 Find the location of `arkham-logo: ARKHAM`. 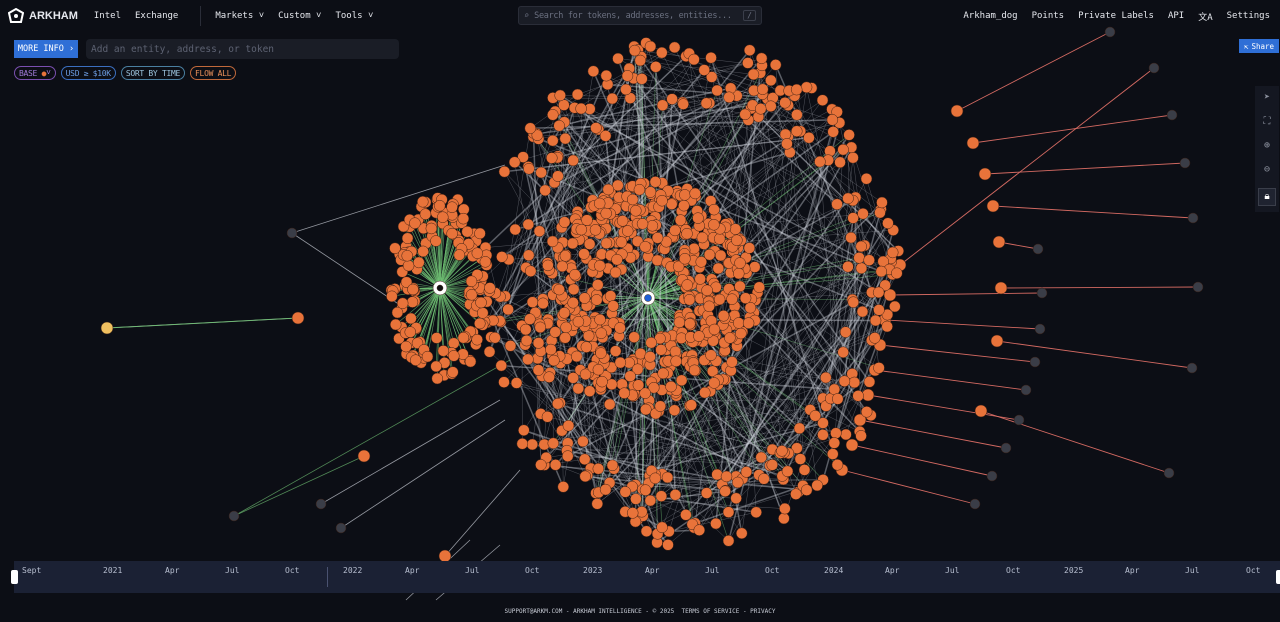

arkham-logo: ARKHAM is located at coordinates (43, 16).